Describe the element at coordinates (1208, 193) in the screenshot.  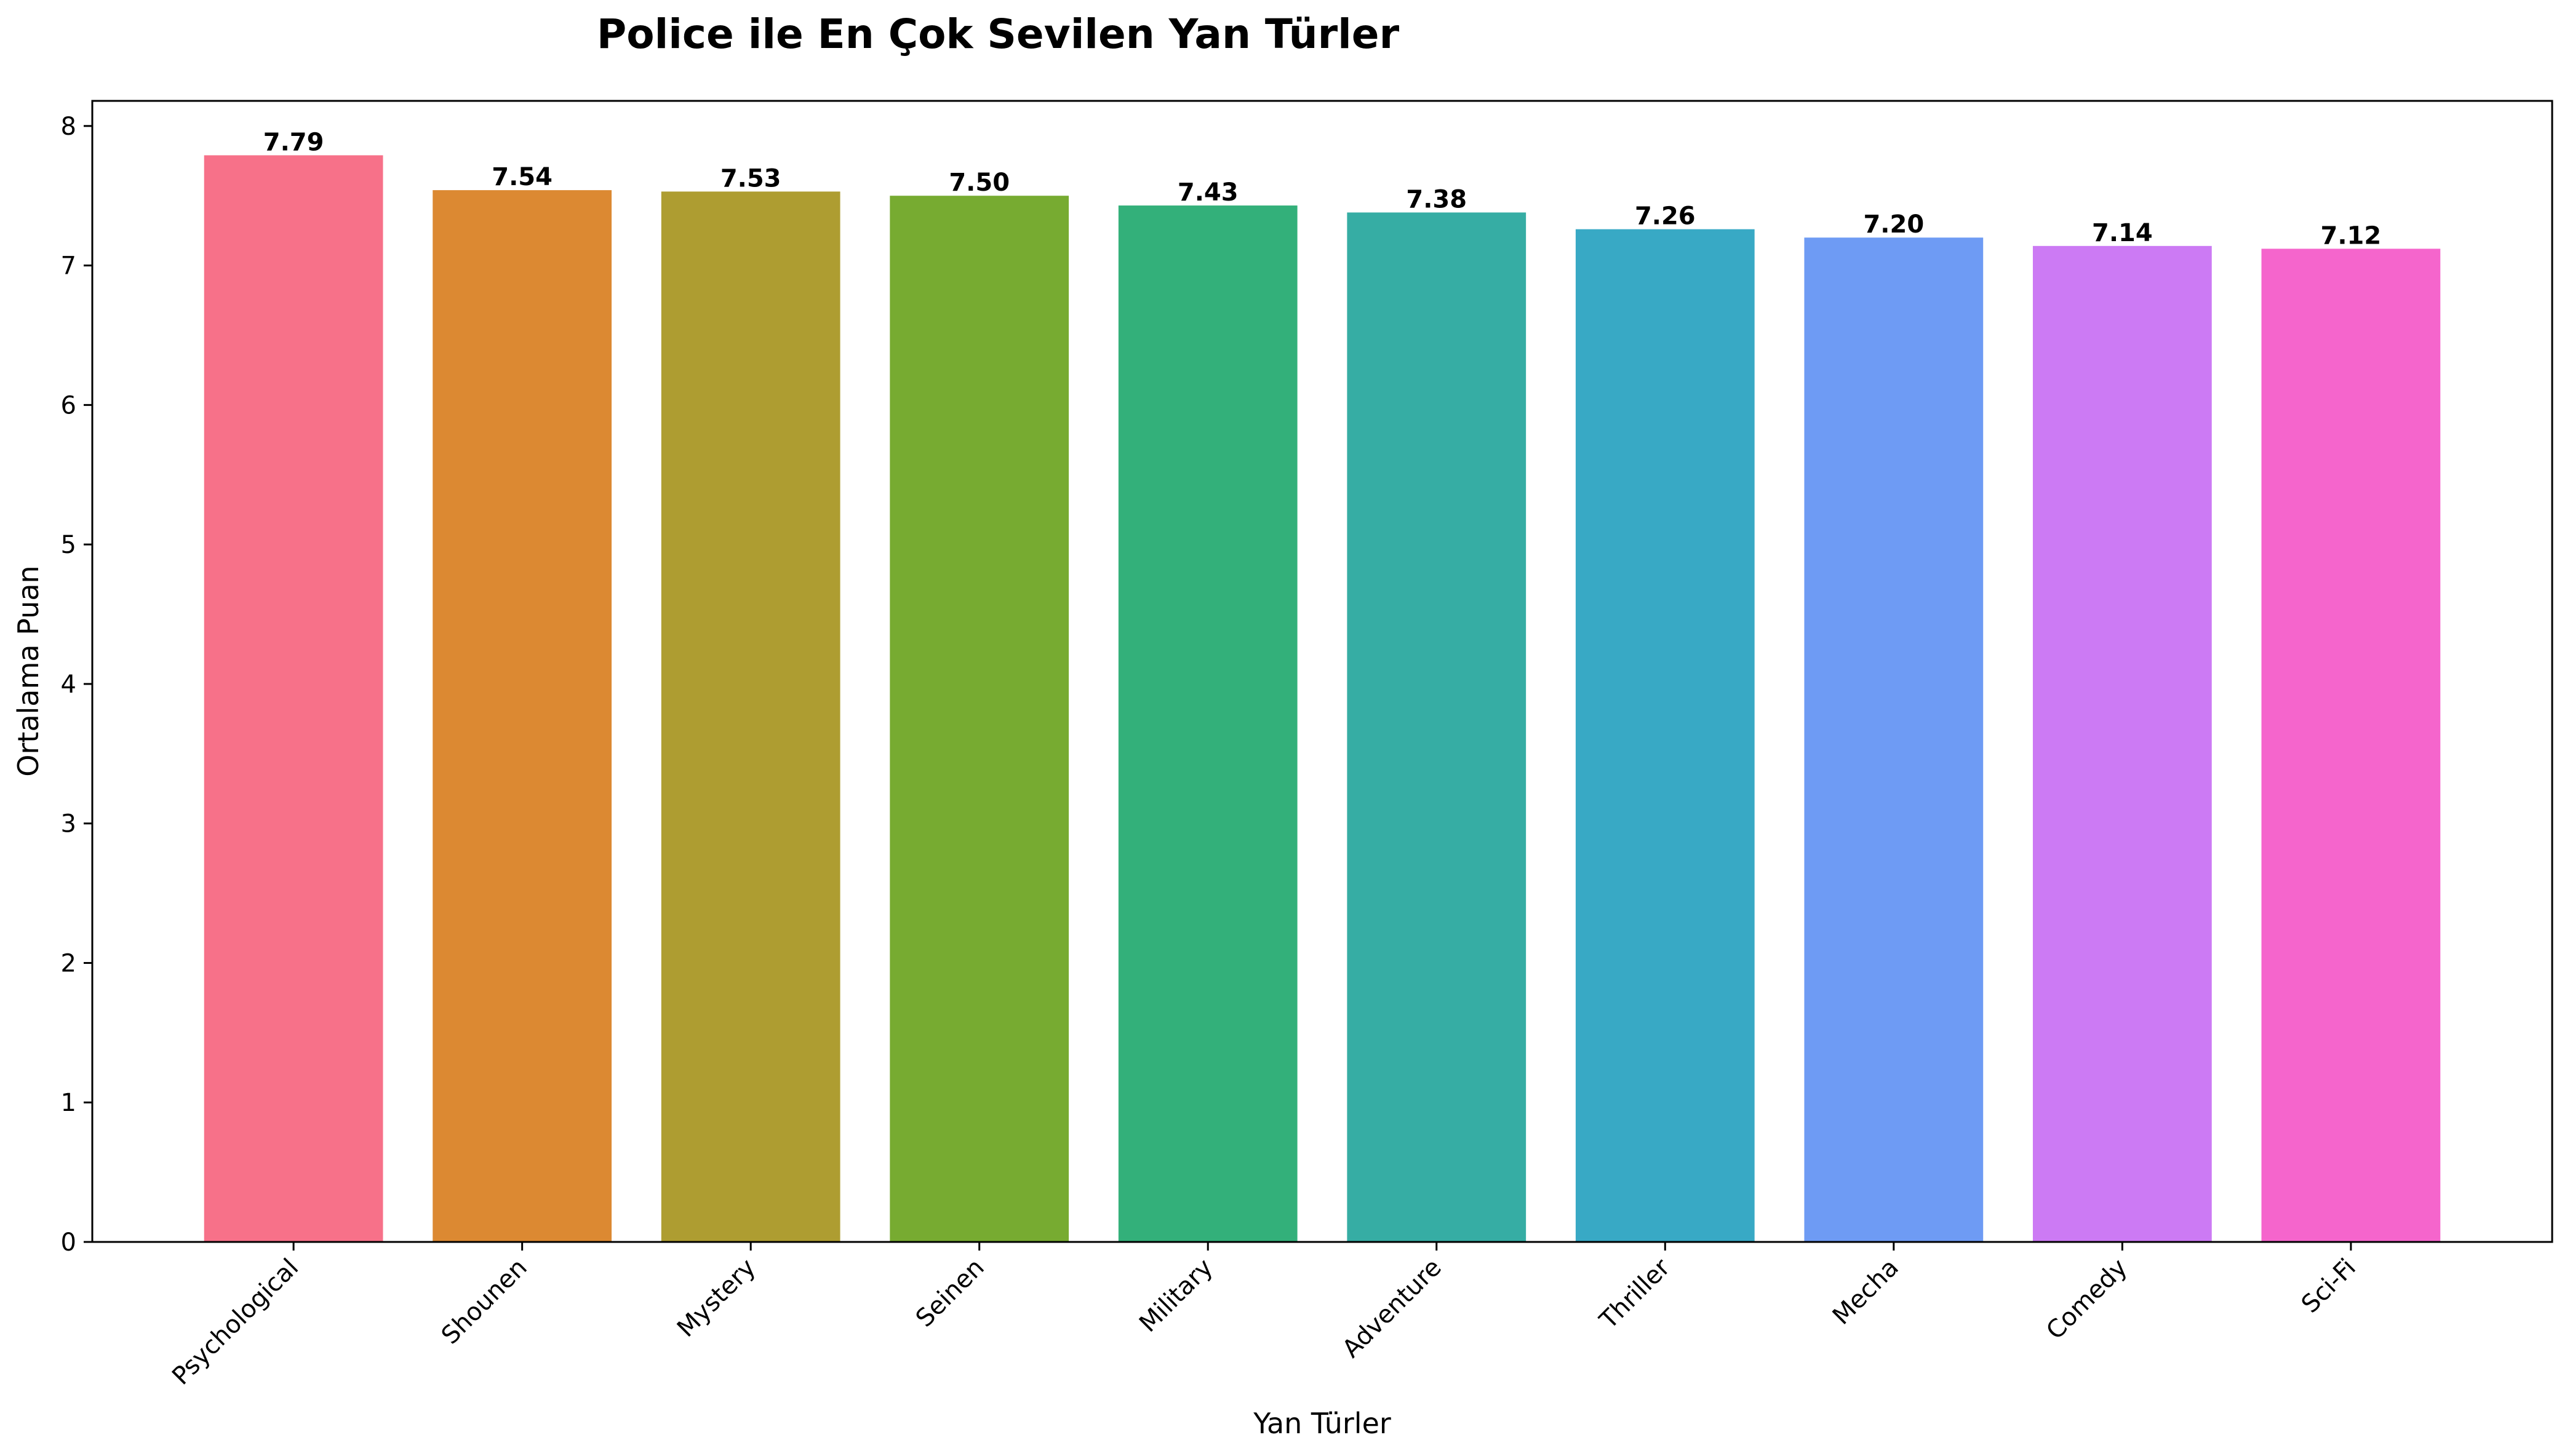
I see `data-label: 7.43` at that location.